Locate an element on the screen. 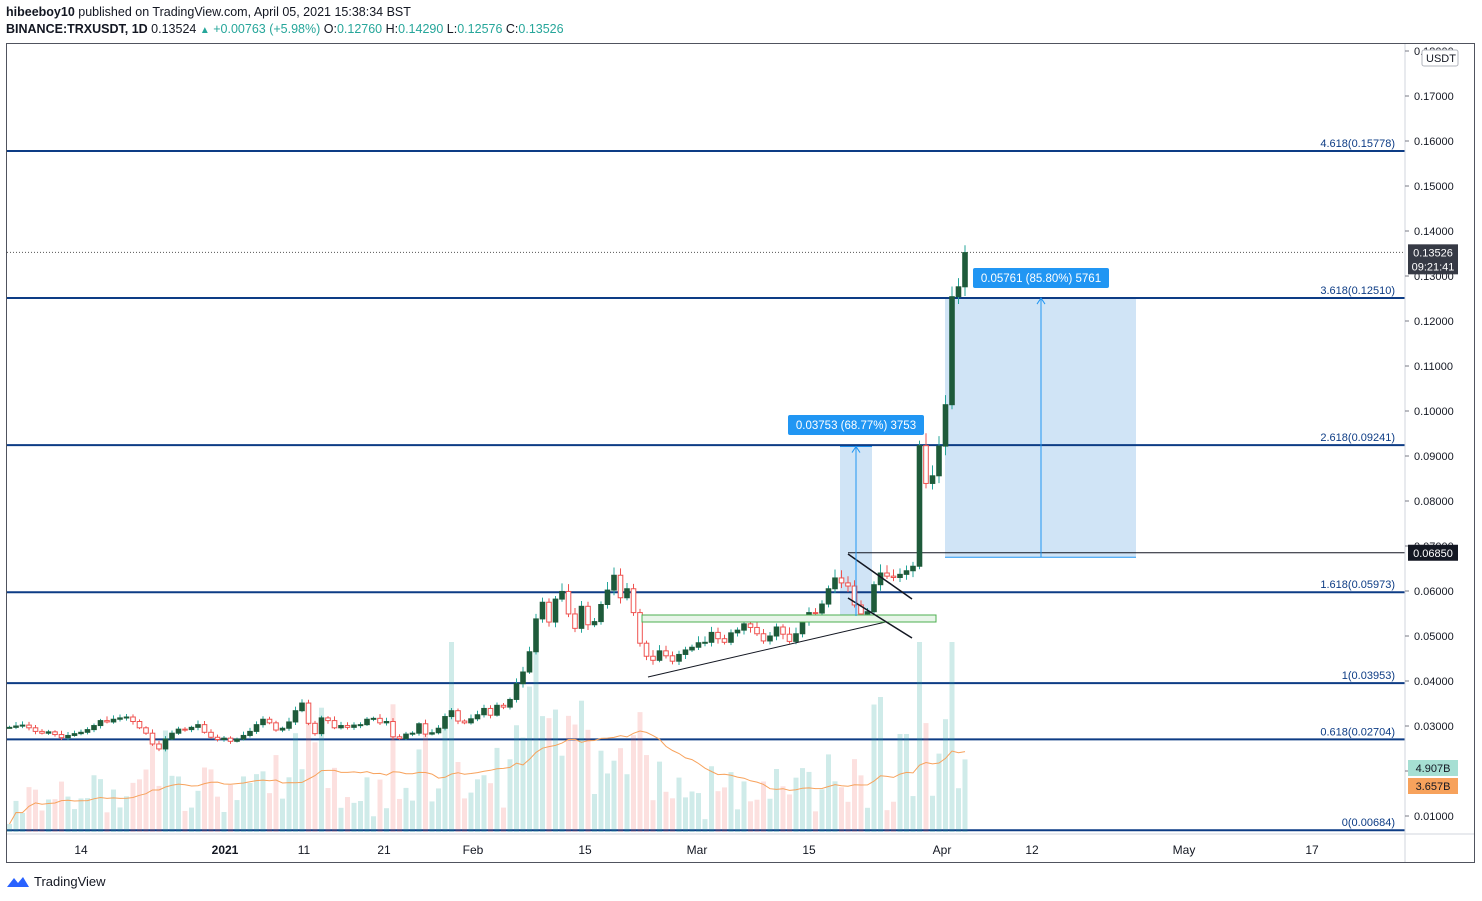  measurement-arrowhead is located at coordinates (856, 449).